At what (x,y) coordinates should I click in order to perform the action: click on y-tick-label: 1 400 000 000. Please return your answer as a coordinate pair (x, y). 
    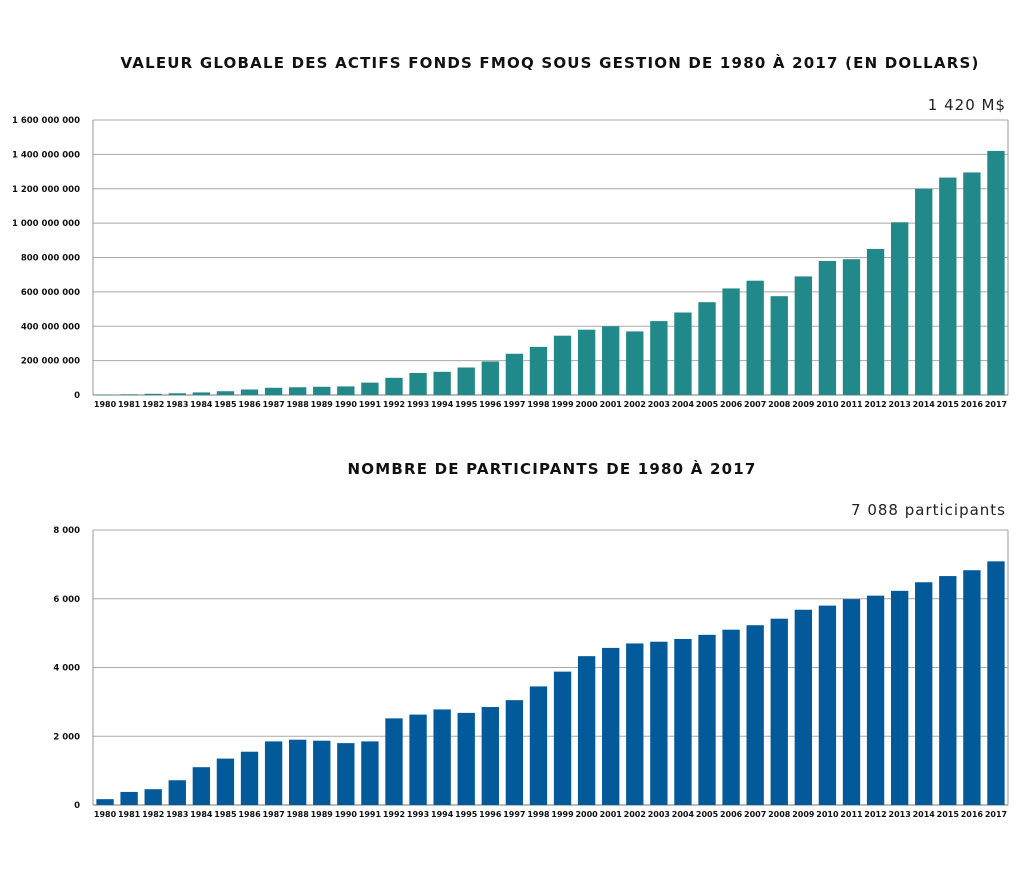
    Looking at the image, I should click on (46, 155).